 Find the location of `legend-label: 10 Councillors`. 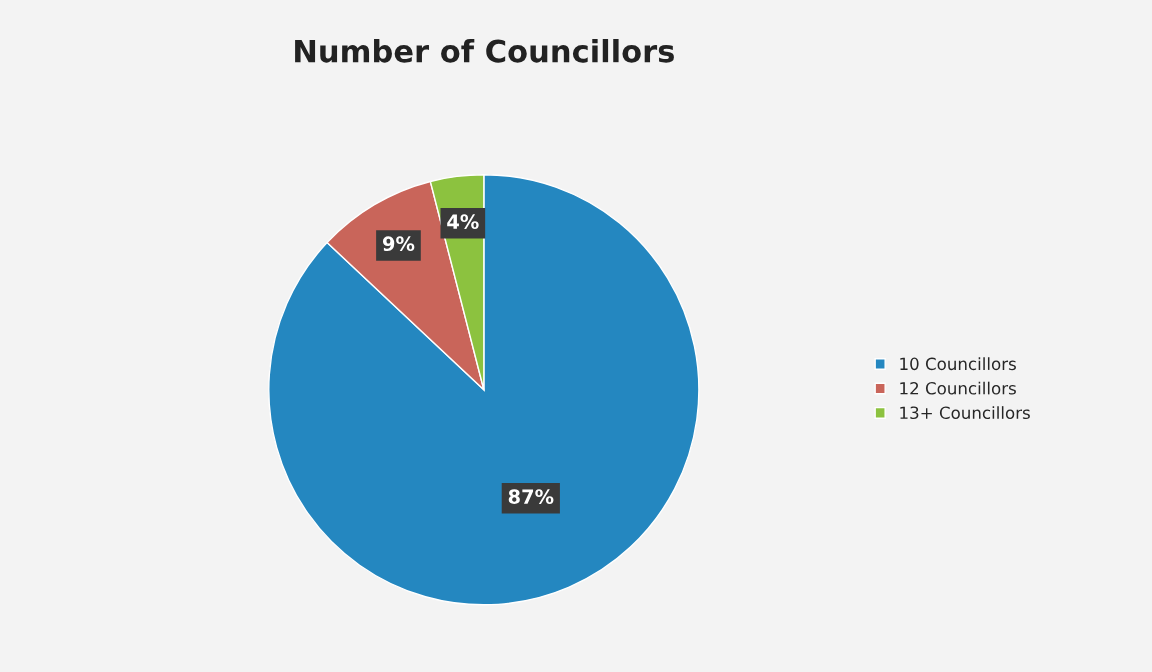

legend-label: 10 Councillors is located at coordinates (958, 364).